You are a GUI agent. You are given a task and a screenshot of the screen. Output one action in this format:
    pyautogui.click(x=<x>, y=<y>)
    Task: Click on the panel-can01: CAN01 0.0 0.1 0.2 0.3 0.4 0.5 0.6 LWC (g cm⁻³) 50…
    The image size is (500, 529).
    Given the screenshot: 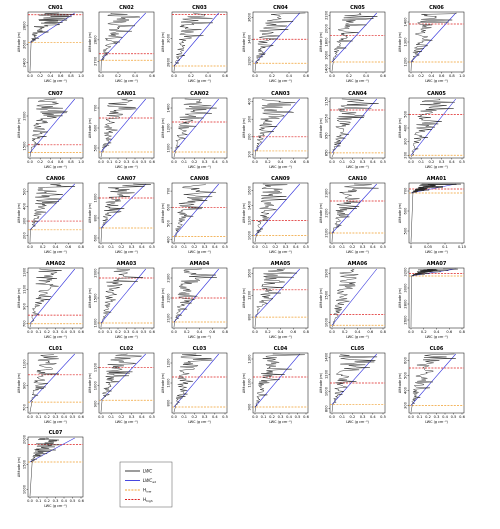 What is the action you would take?
    pyautogui.click(x=122, y=130)
    